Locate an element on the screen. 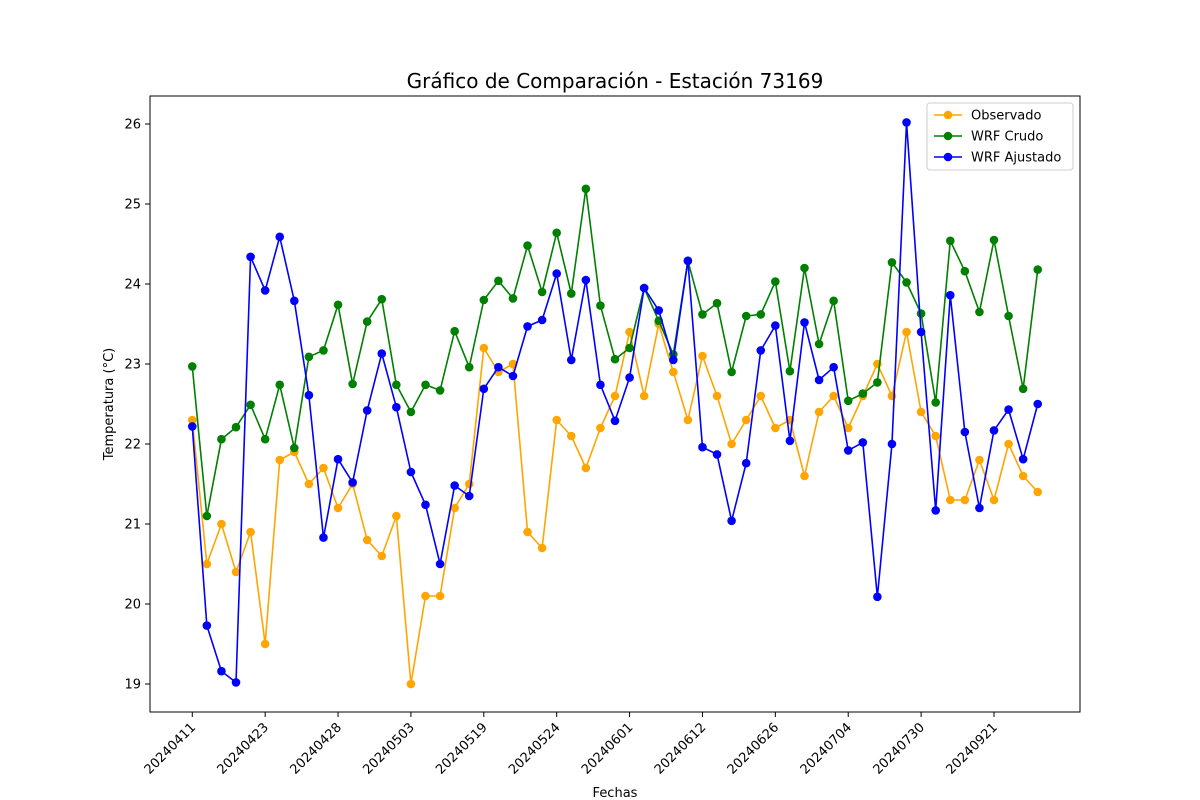 The image size is (1200, 800). legend-label-wrf-ajustado: WRF Ajustado is located at coordinates (1016, 158).